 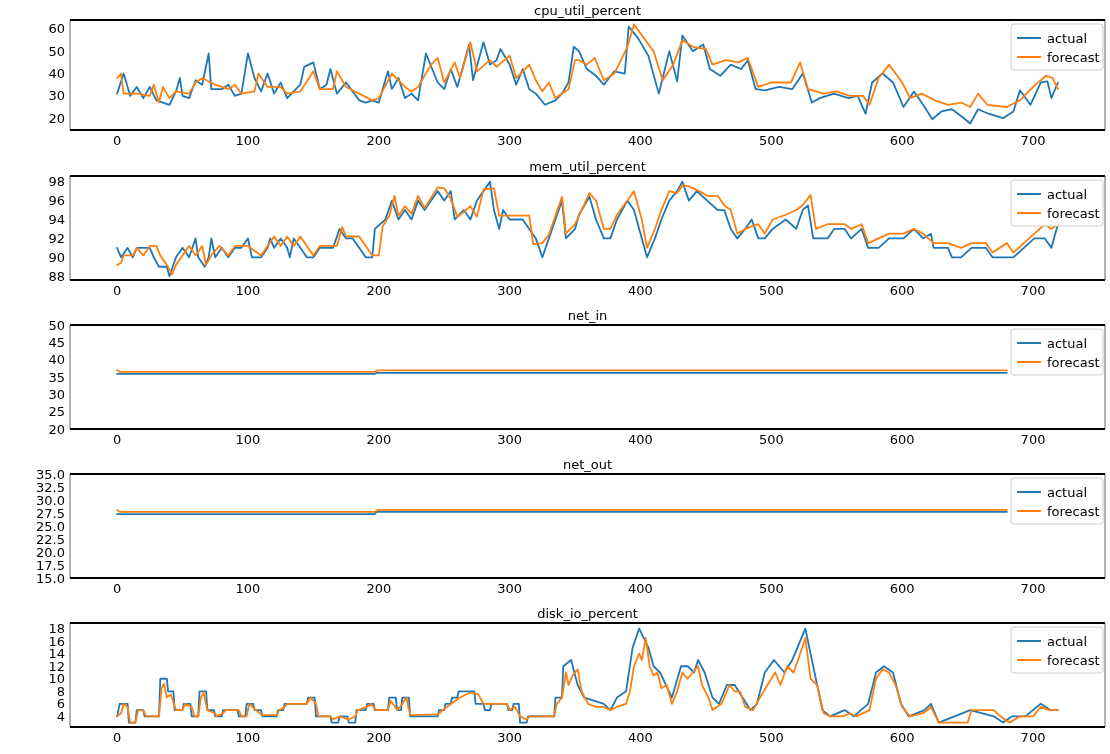 I want to click on y-tick-label: 90, so click(x=56, y=257).